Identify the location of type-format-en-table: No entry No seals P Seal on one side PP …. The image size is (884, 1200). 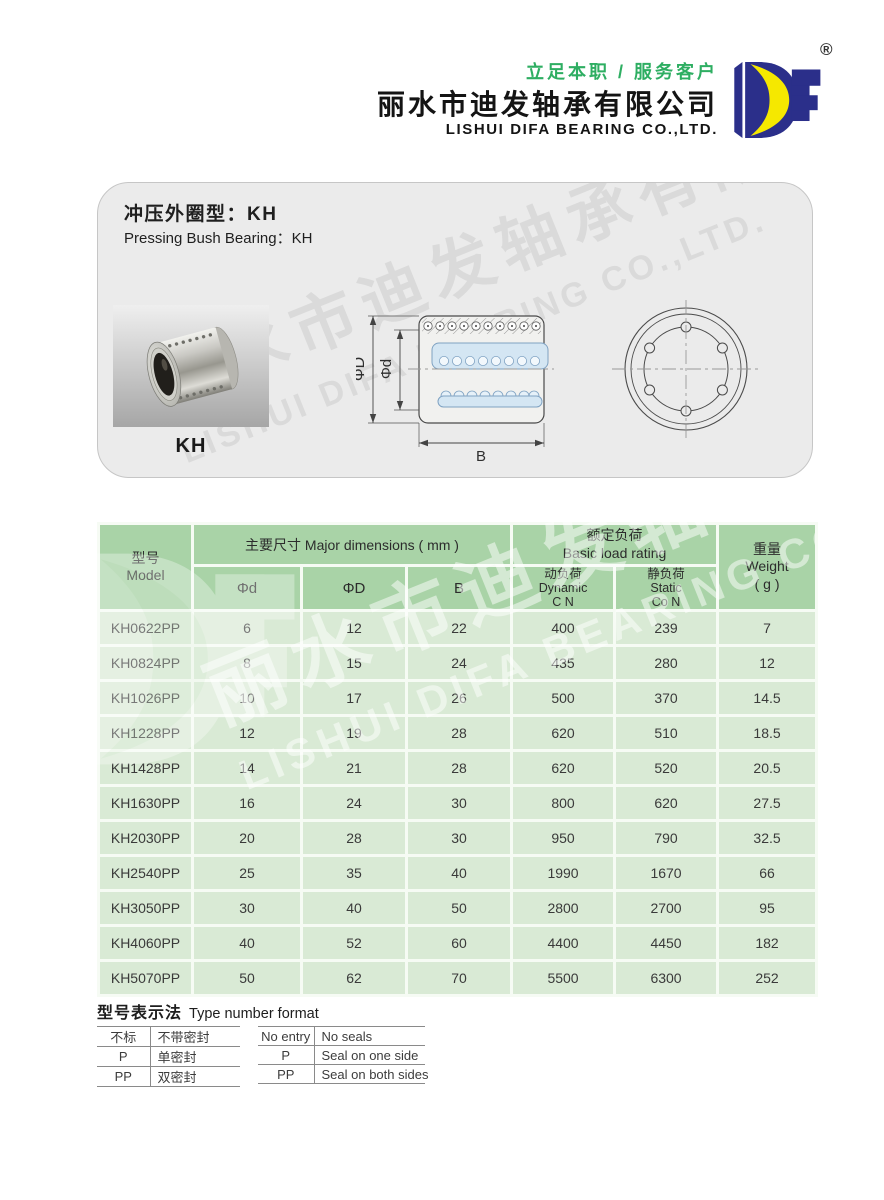
(343, 1055).